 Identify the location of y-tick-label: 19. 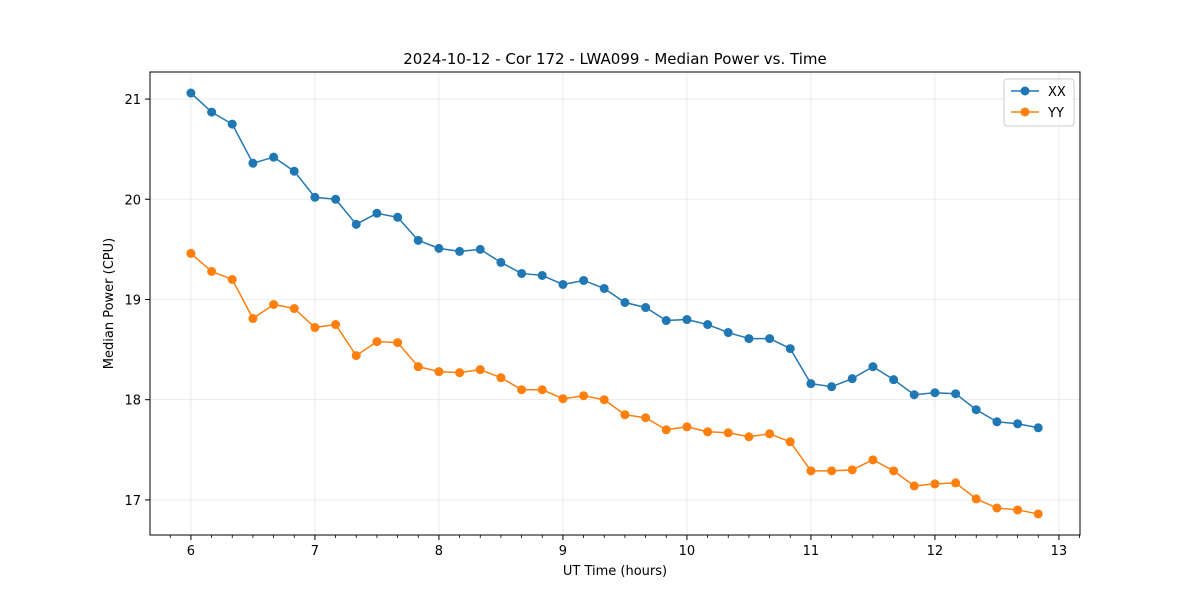
(132, 300).